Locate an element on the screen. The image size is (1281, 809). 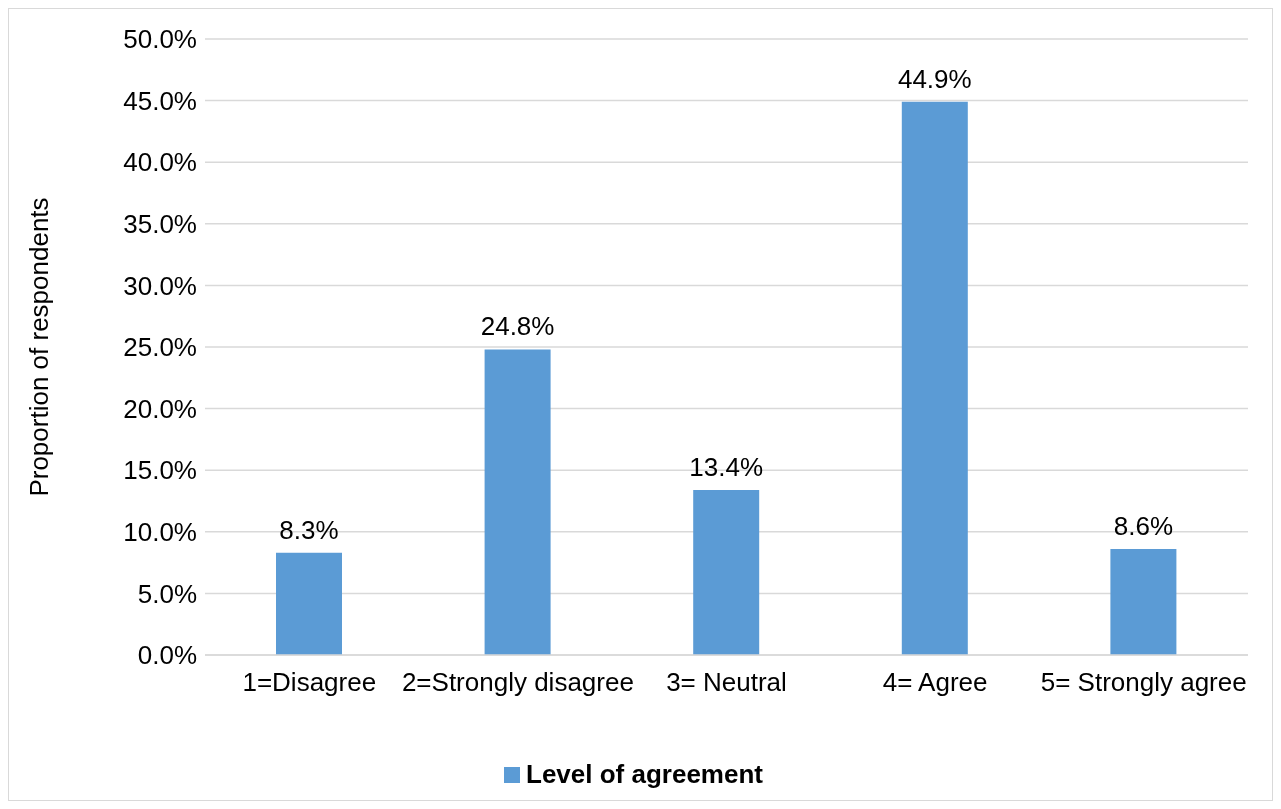
x-tick-label: 5= Strongly agree is located at coordinates (1143, 682).